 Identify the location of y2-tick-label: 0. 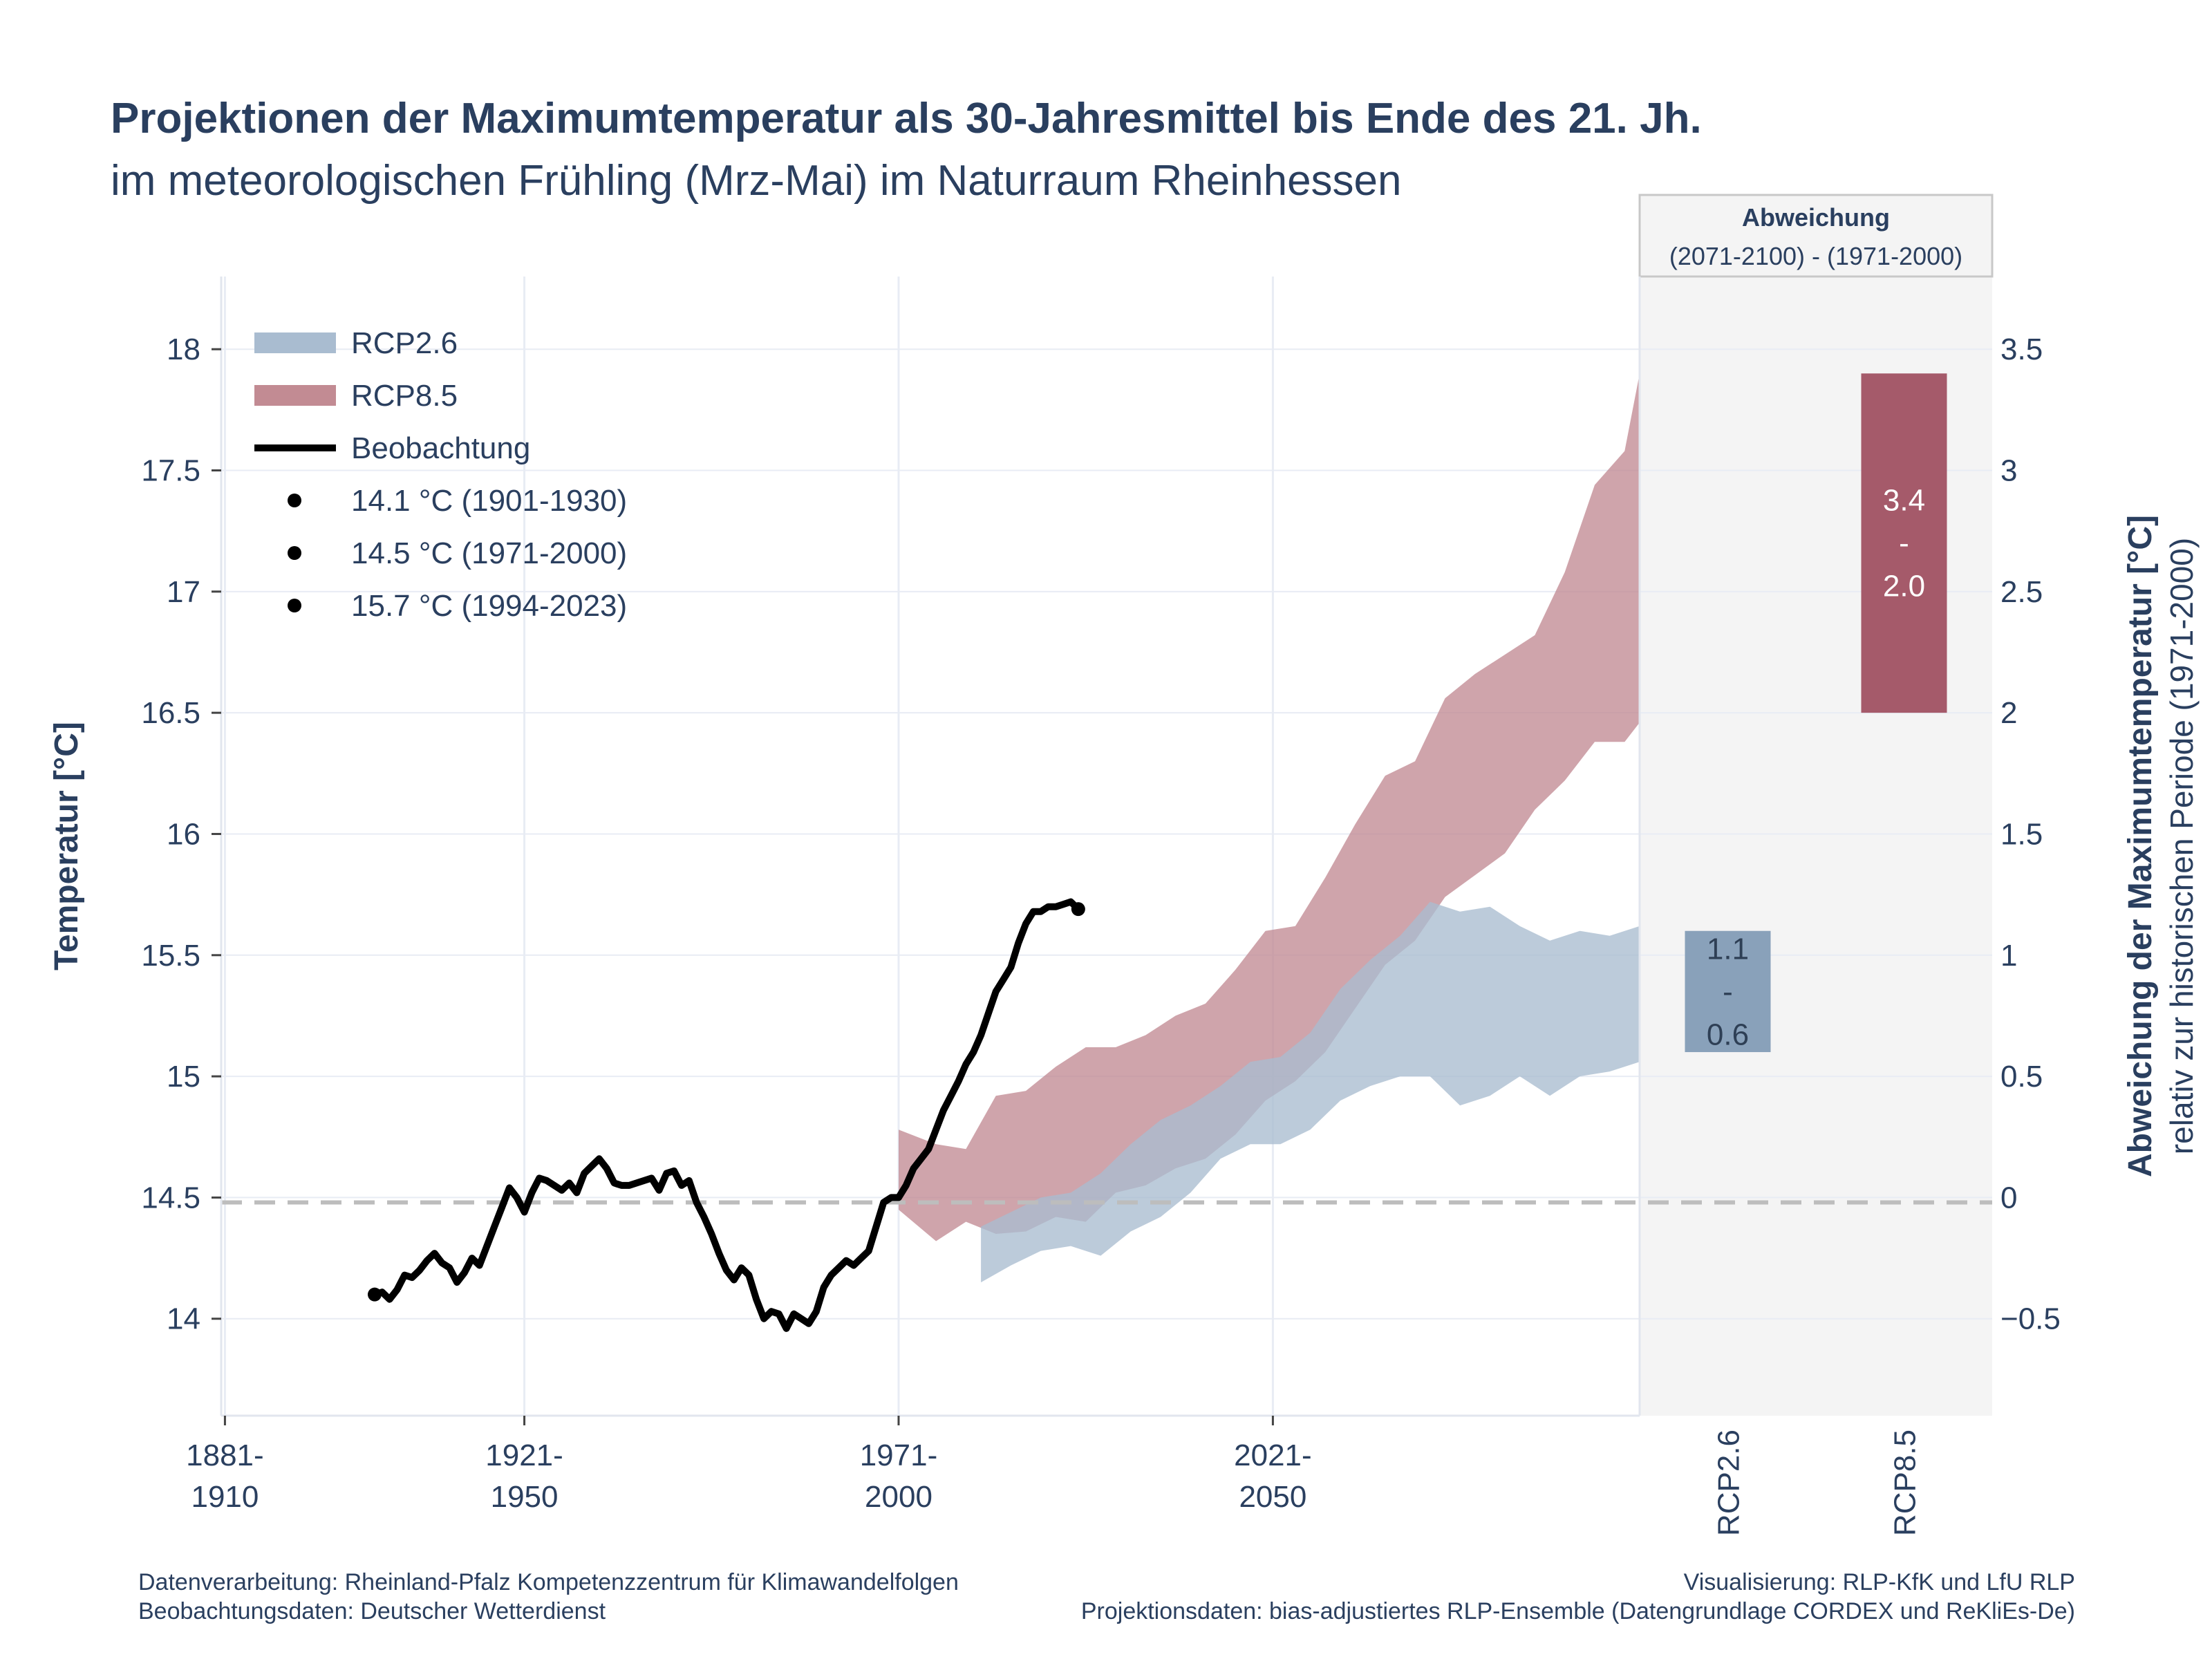
(2008, 1198).